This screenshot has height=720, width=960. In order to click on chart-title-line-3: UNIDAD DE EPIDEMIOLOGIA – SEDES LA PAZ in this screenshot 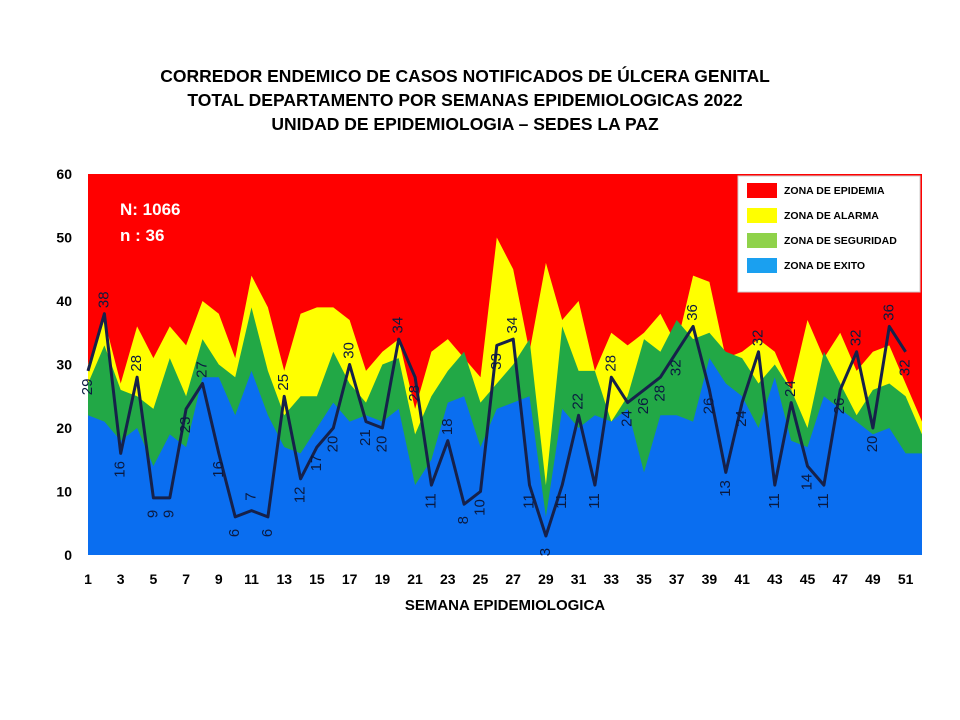, I will do `click(465, 124)`.